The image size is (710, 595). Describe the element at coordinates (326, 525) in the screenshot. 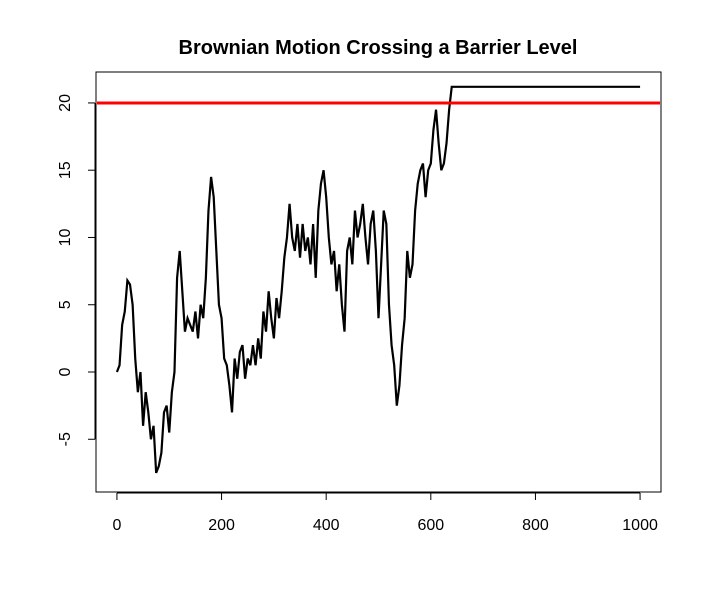

I see `x-tick-label: 400` at that location.